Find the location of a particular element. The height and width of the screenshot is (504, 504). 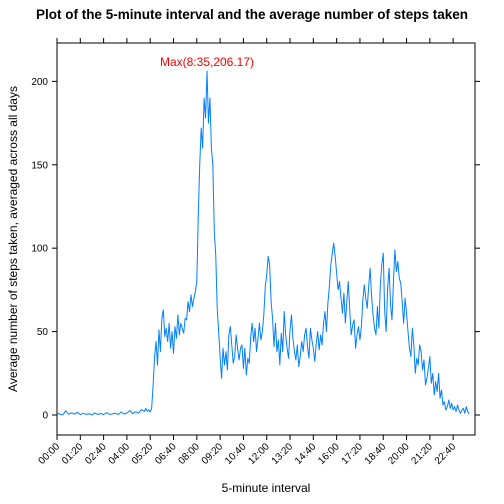

y-tick-label: 200 is located at coordinates (39, 82).